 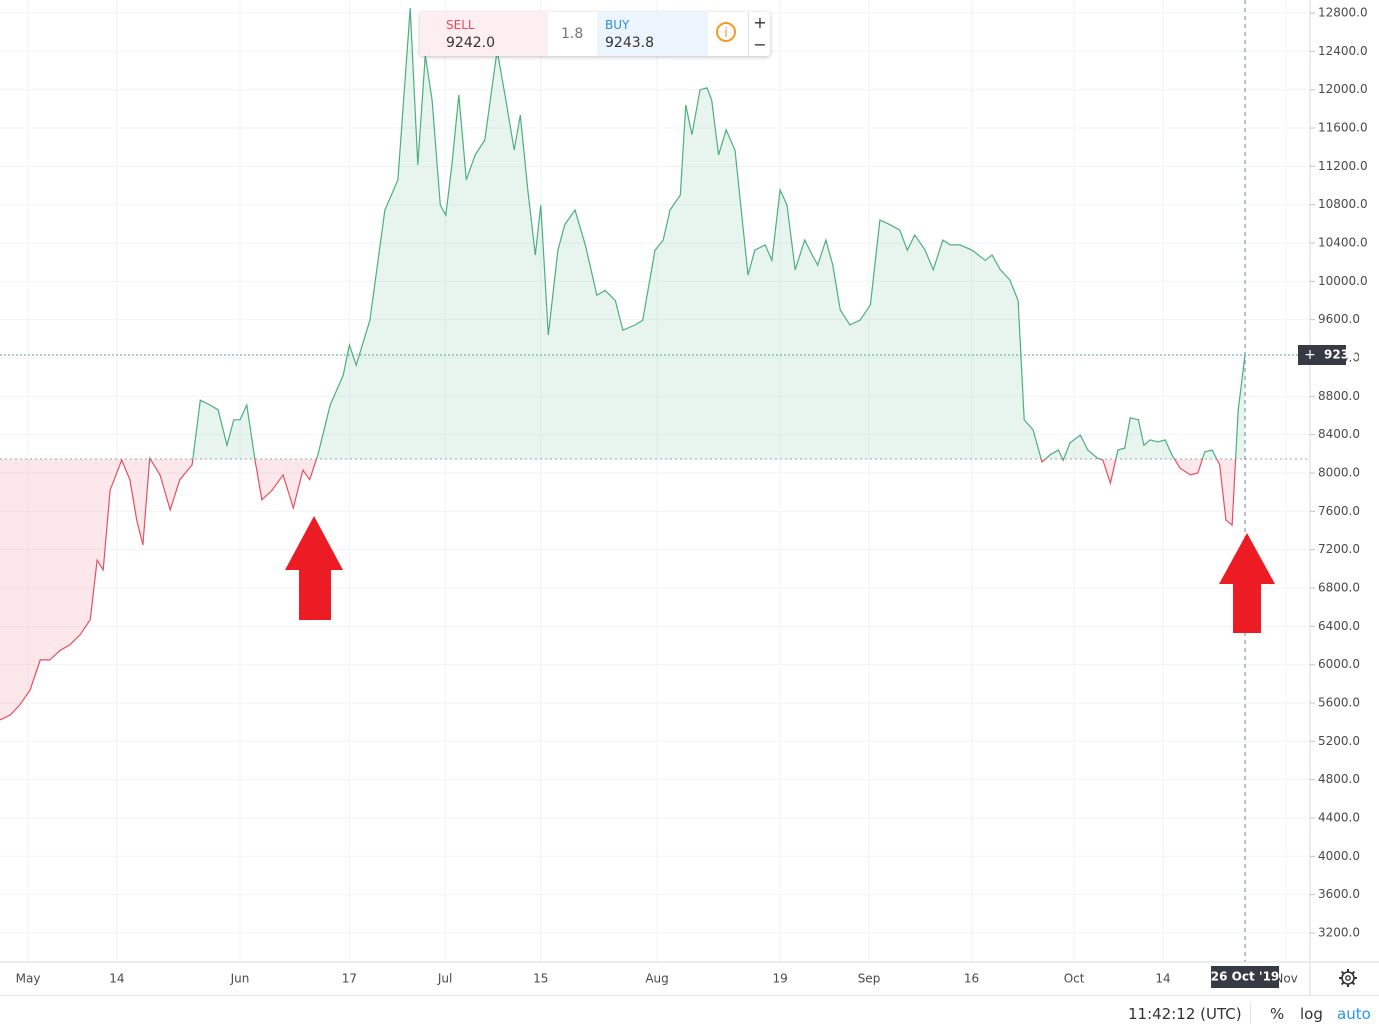 I want to click on x-tick-label: 15, so click(x=540, y=979).